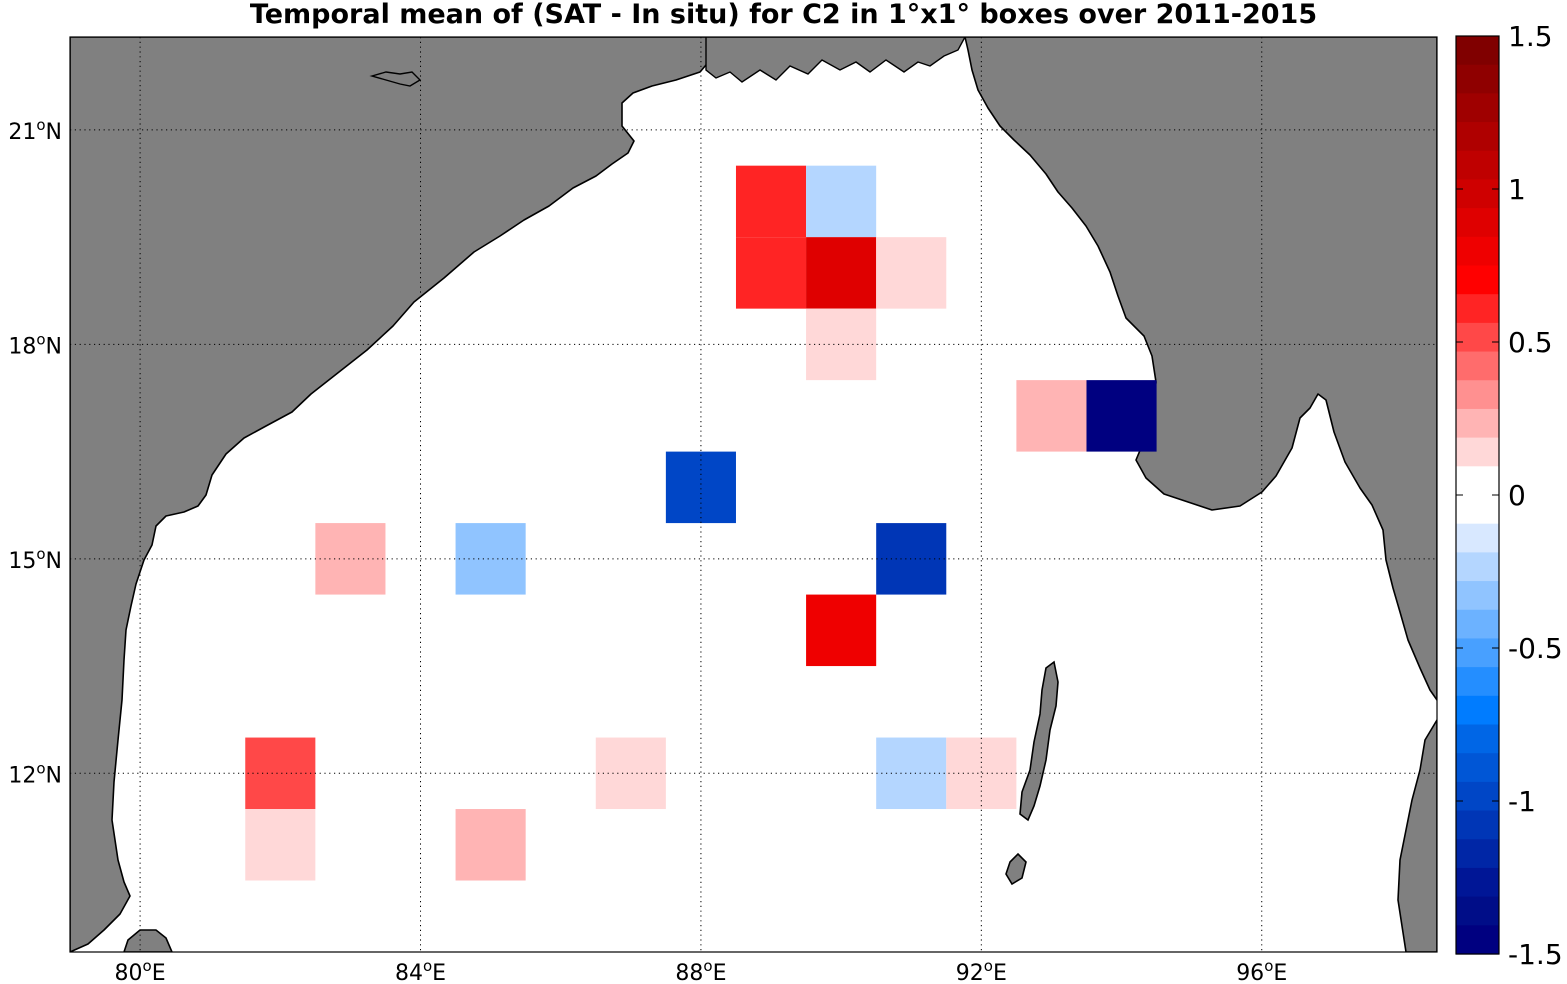 The image size is (1567, 984). Describe the element at coordinates (35, 130) in the screenshot. I see `lat-tick-21: 21oN` at that location.